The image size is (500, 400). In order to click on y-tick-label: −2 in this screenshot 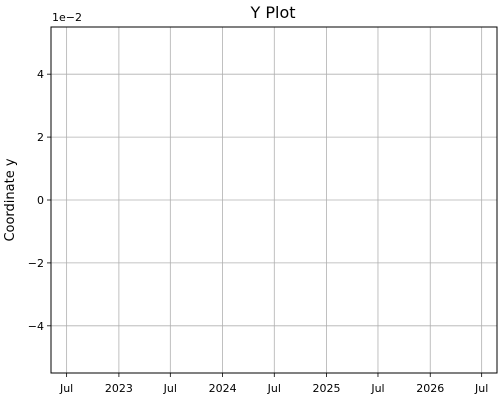, I will do `click(36, 263)`.